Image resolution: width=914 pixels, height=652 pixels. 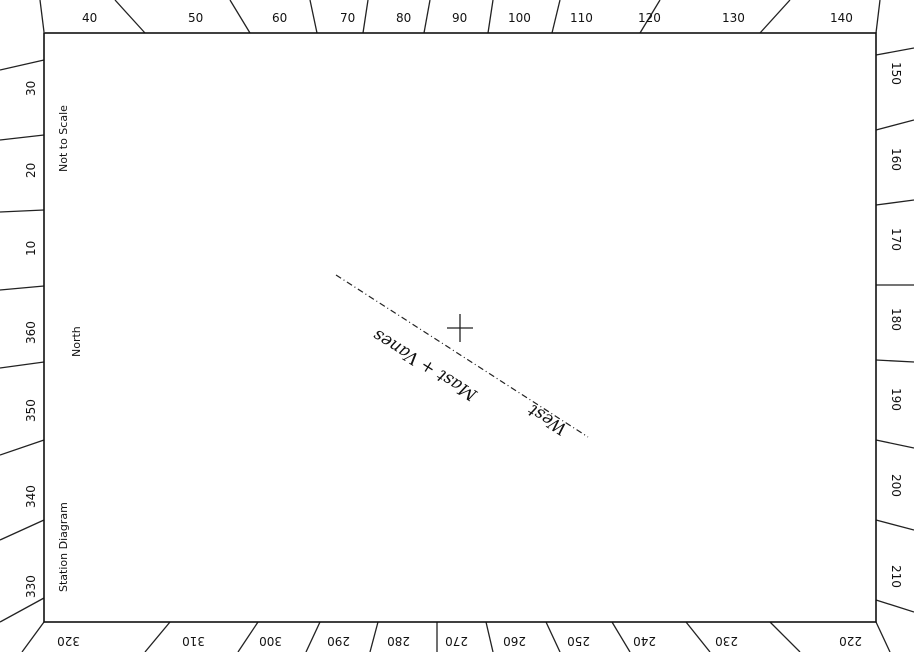 What do you see at coordinates (76, 341) in the screenshot?
I see `north-label: North` at bounding box center [76, 341].